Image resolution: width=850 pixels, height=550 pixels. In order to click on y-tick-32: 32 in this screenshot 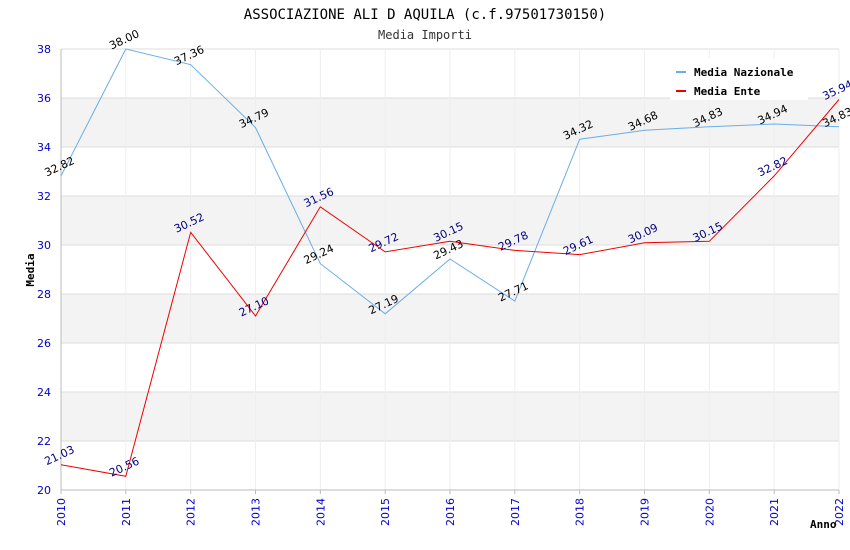, I will do `click(44, 196)`.